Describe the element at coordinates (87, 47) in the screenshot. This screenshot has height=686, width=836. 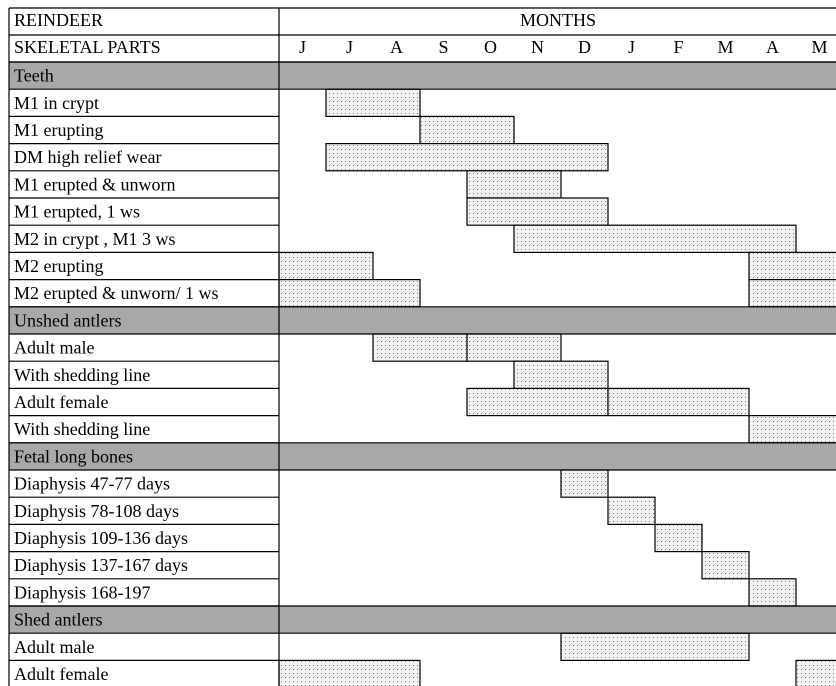
I see `header-skeletal-parts: SKELETAL PARTS` at that location.